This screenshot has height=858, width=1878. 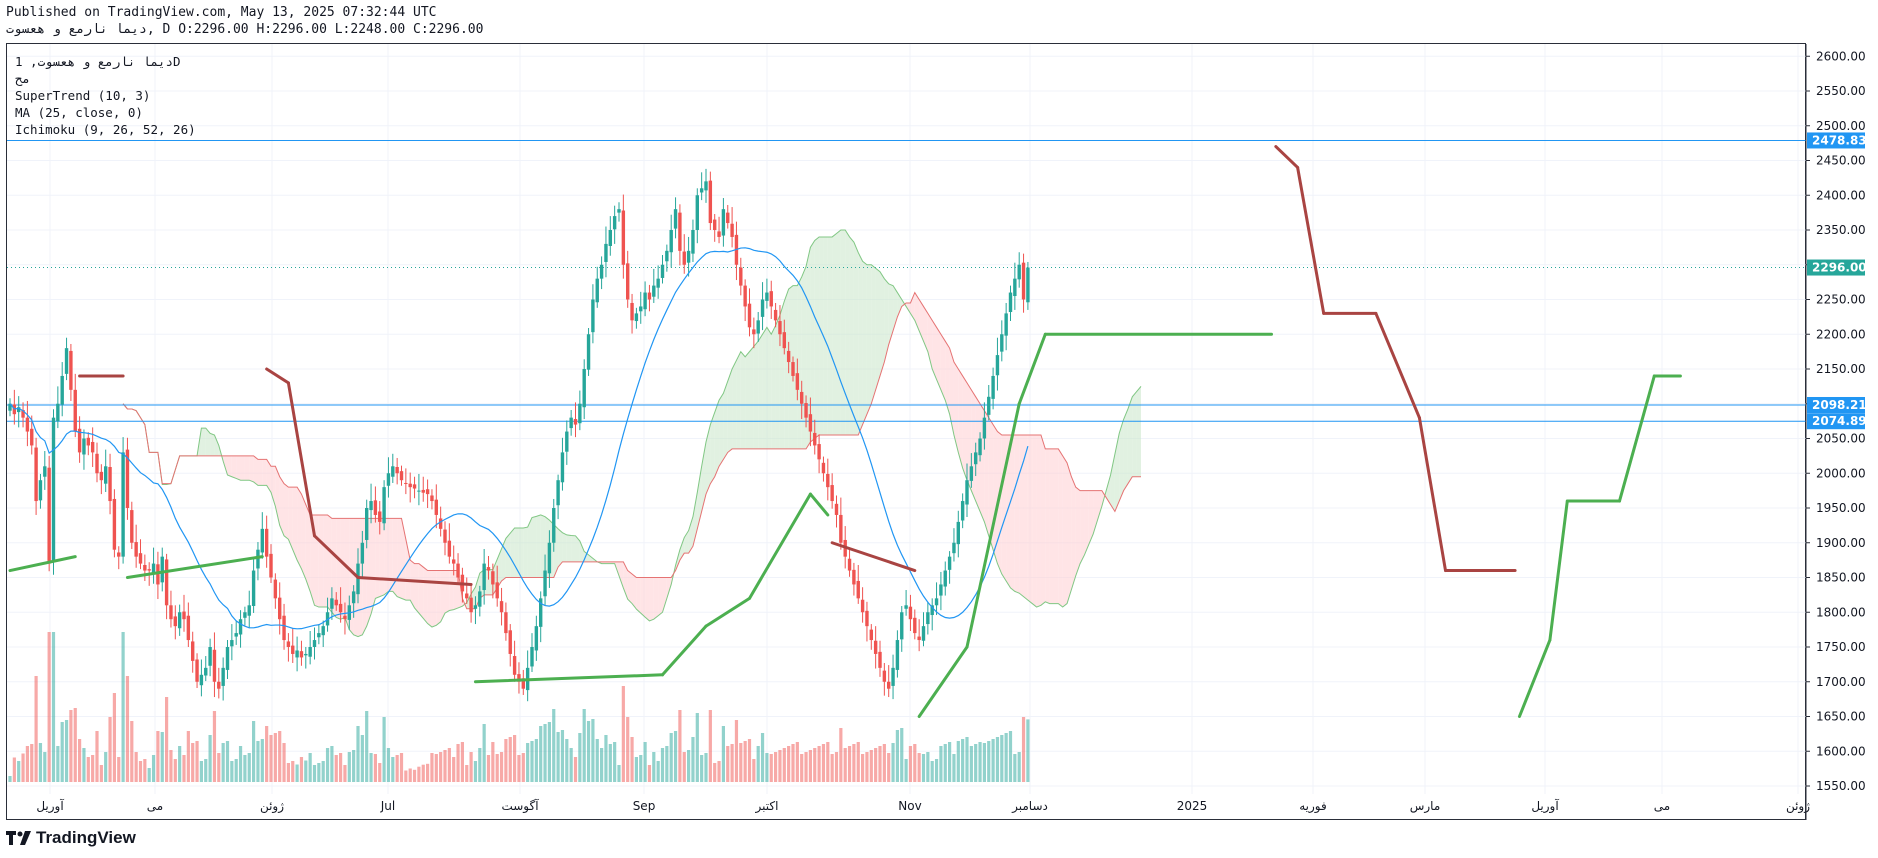 What do you see at coordinates (272, 806) in the screenshot?
I see `x-tick-label: ژوئن` at bounding box center [272, 806].